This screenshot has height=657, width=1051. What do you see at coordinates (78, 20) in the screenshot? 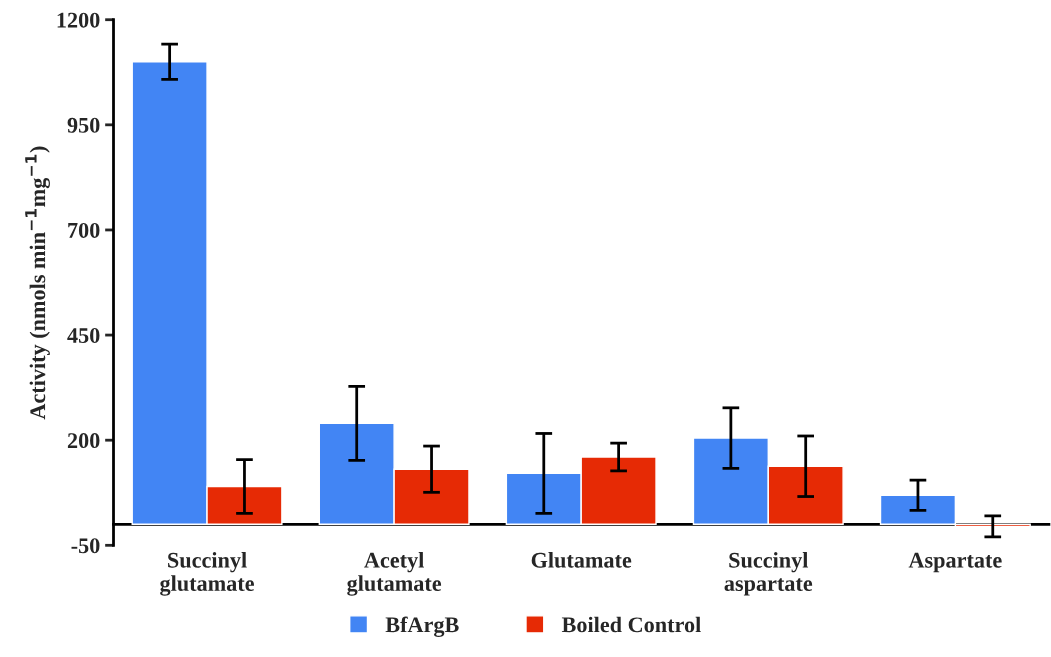
I see `y-tick-label: 1200` at bounding box center [78, 20].